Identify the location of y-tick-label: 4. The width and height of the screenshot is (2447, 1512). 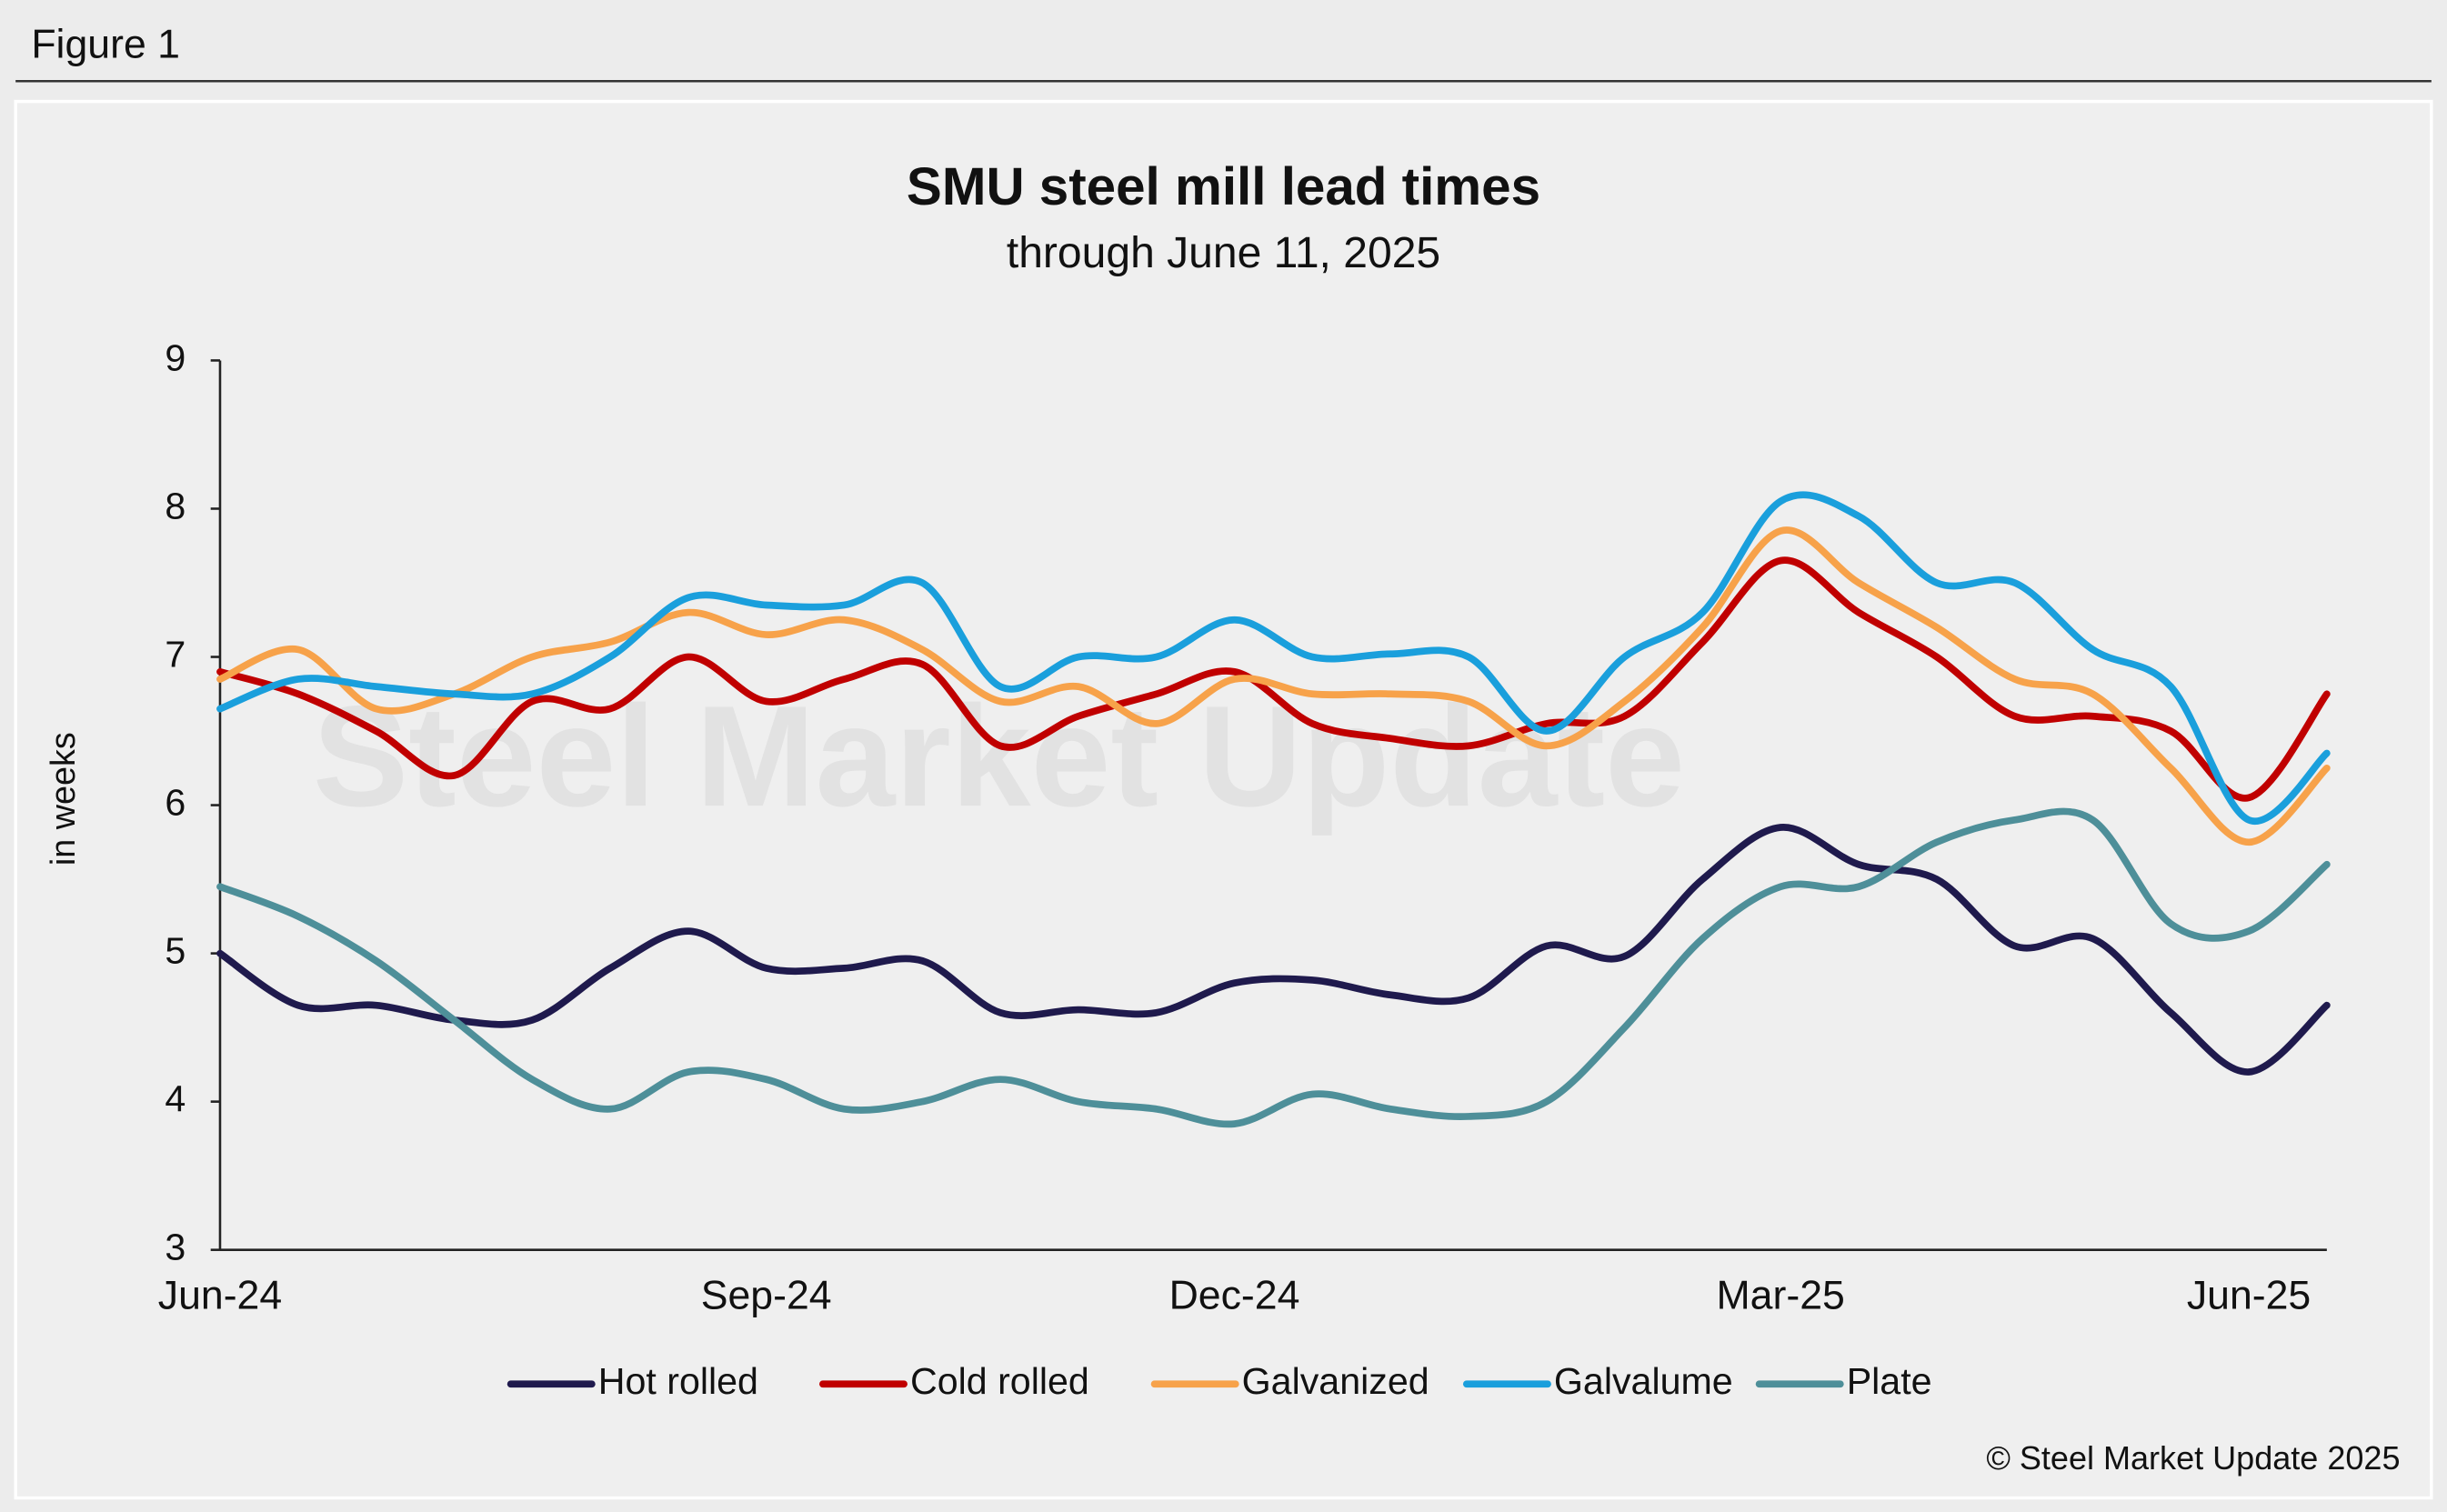
(176, 1099).